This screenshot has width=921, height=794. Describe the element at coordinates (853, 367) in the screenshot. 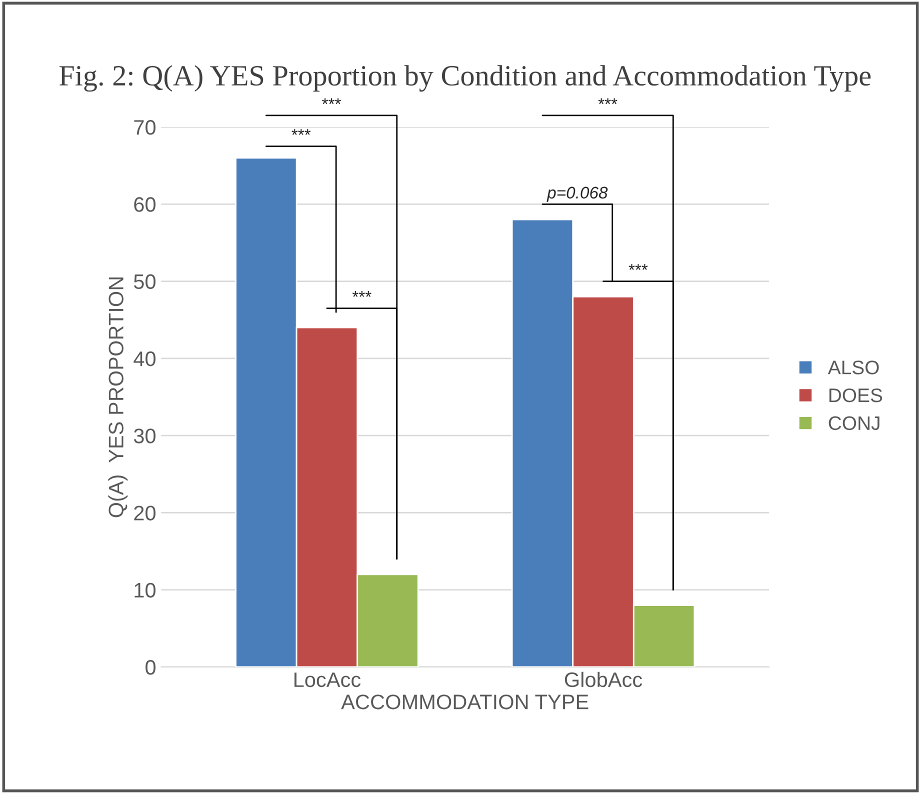

I see `legend-label: ALSO` at that location.